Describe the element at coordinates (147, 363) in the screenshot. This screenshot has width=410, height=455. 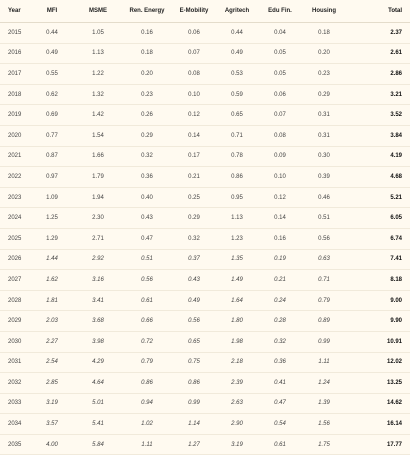
I see `value-cell: 0.79` at that location.